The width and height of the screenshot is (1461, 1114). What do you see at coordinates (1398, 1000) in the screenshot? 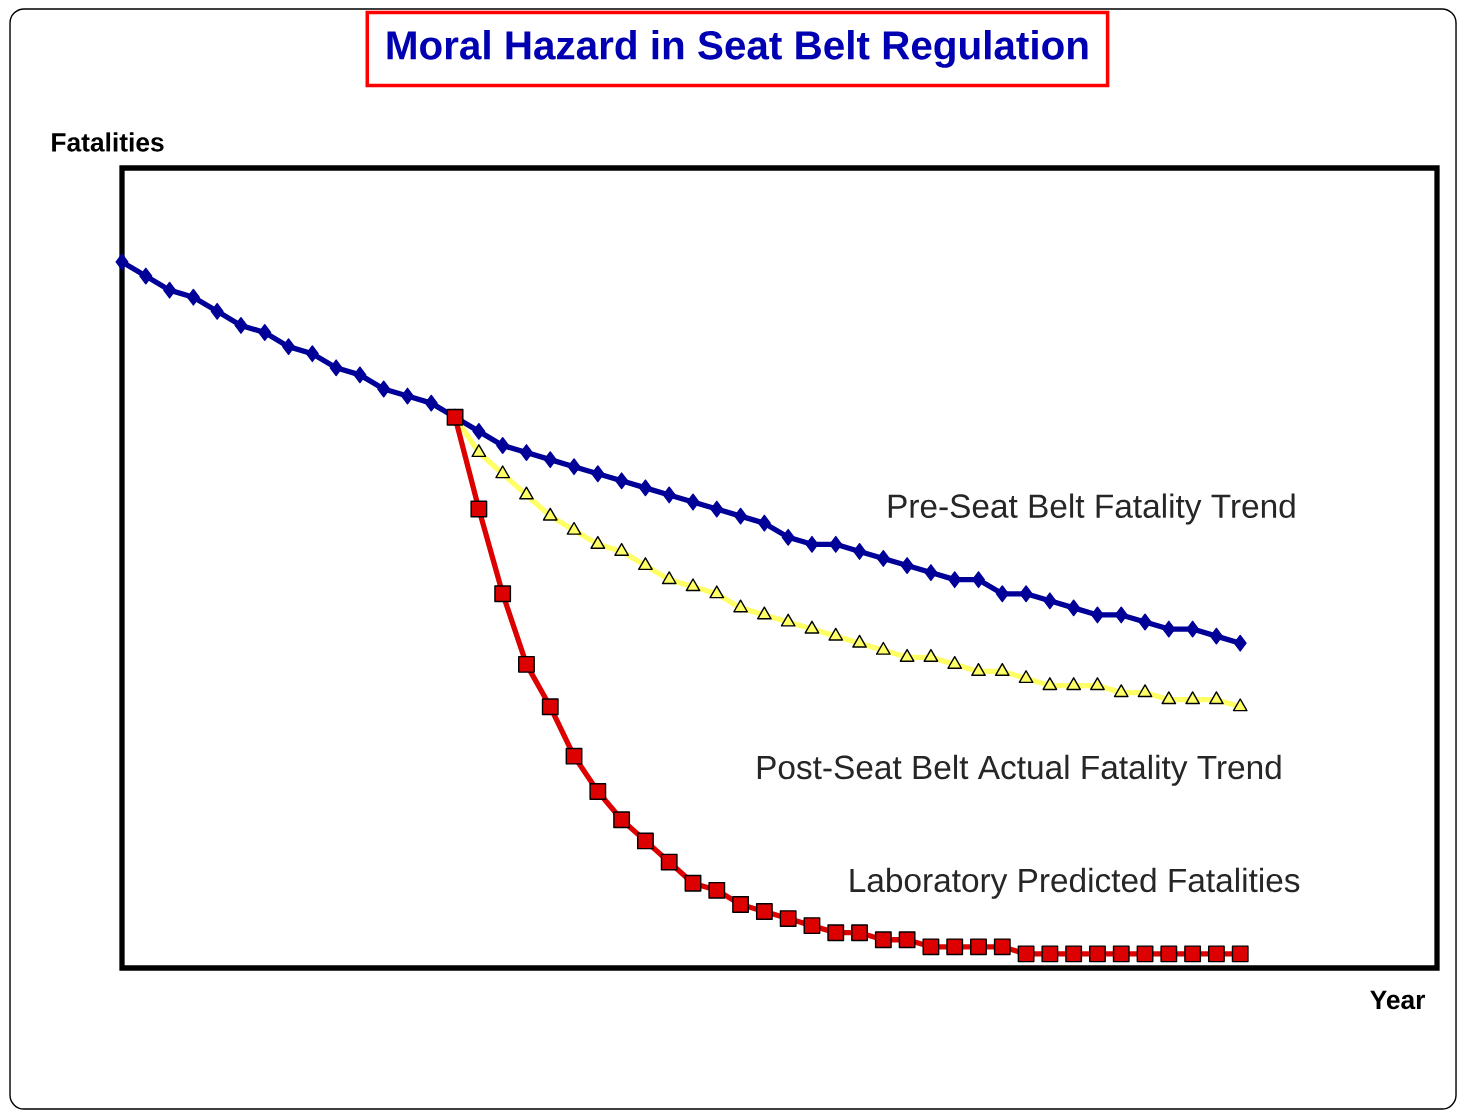
I see `x-axis-title: Year` at bounding box center [1398, 1000].